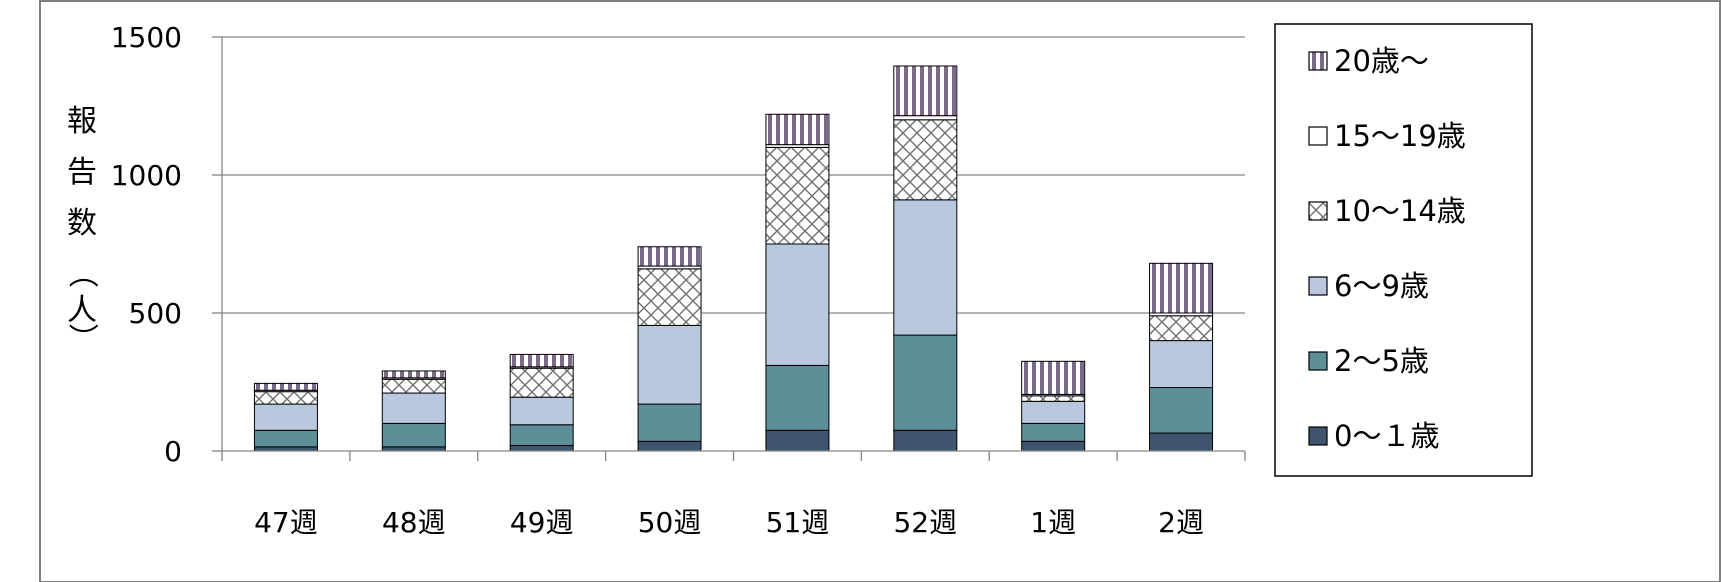 The height and width of the screenshot is (582, 1721). I want to click on x-tick-label: 1週, so click(1053, 522).